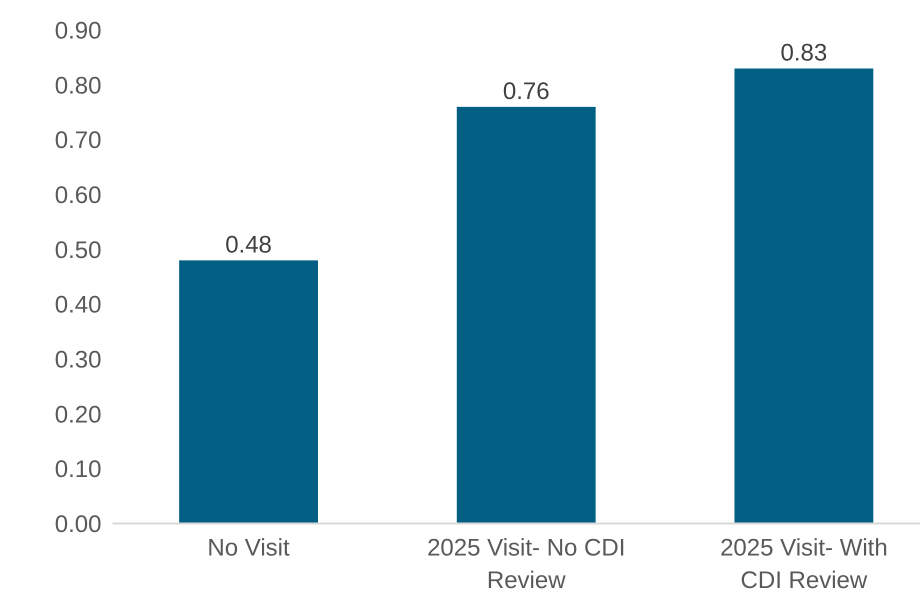 The image size is (920, 603). Describe the element at coordinates (78, 414) in the screenshot. I see `y-tick-label: 0.20` at that location.